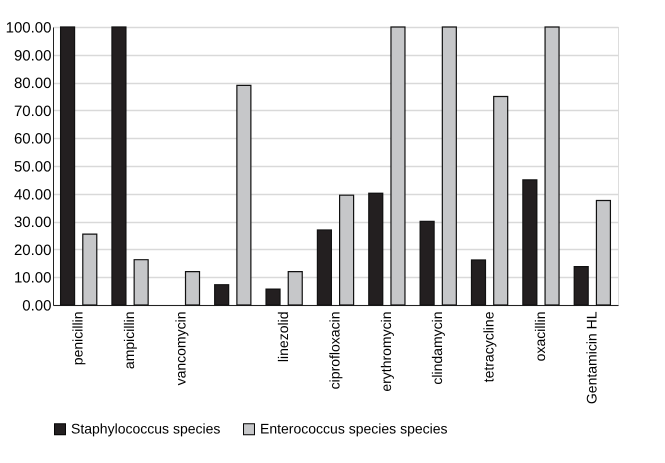 This screenshot has height=463, width=665. Describe the element at coordinates (283, 337) in the screenshot. I see `x-tick-label: linezolid` at that location.